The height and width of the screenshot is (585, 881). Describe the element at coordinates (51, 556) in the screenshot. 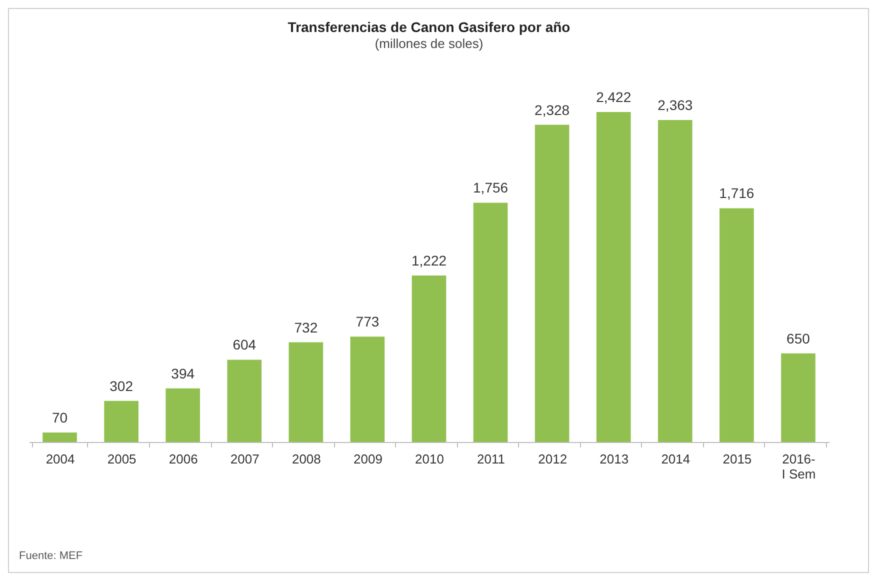

I see `source-note: Fuente: MEF` at that location.